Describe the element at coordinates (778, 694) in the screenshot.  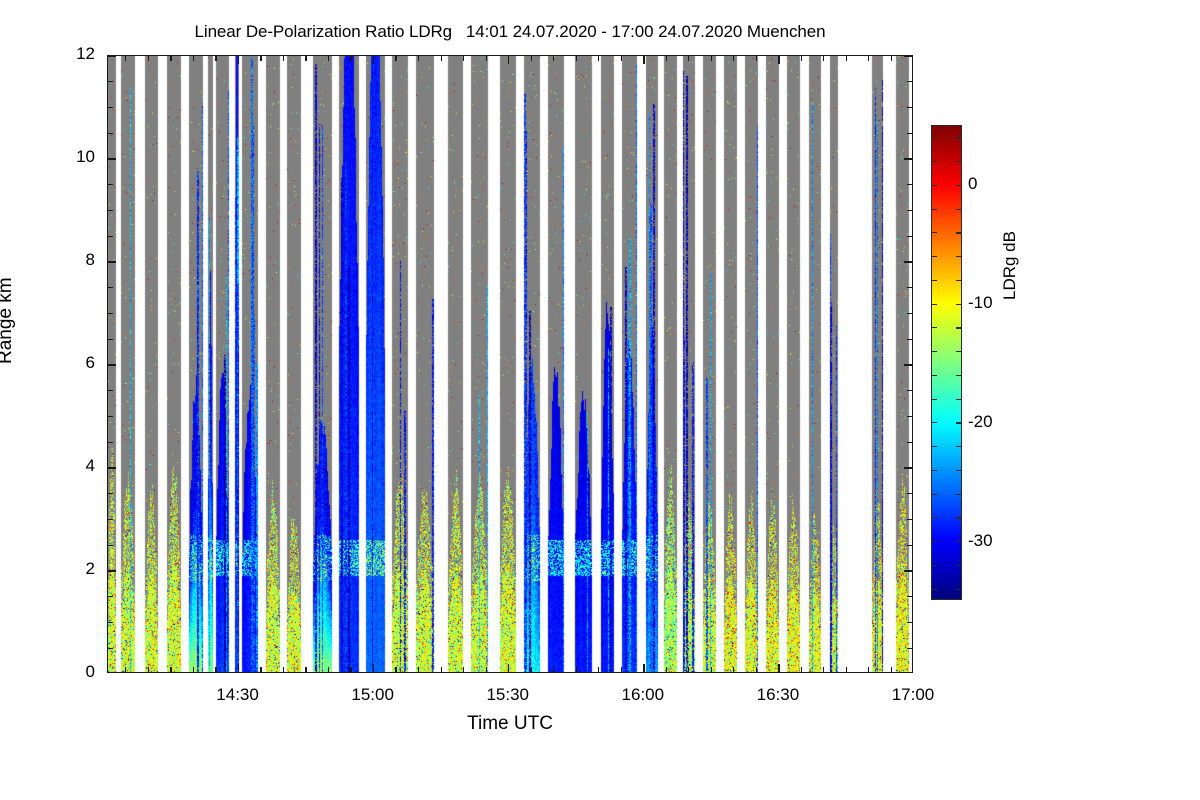
I see `x-axis-tick-label: 16:30` at that location.